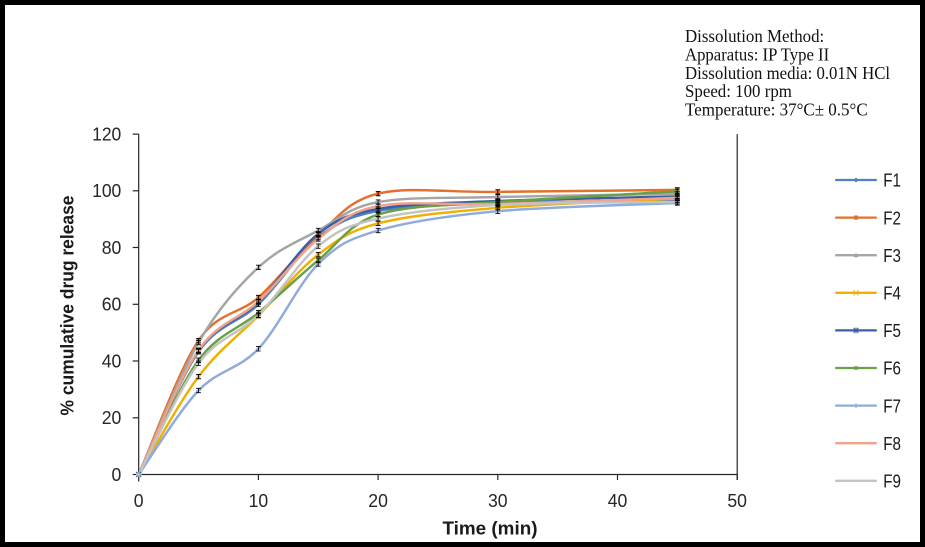  I want to click on svg-text: 120, so click(106, 135).